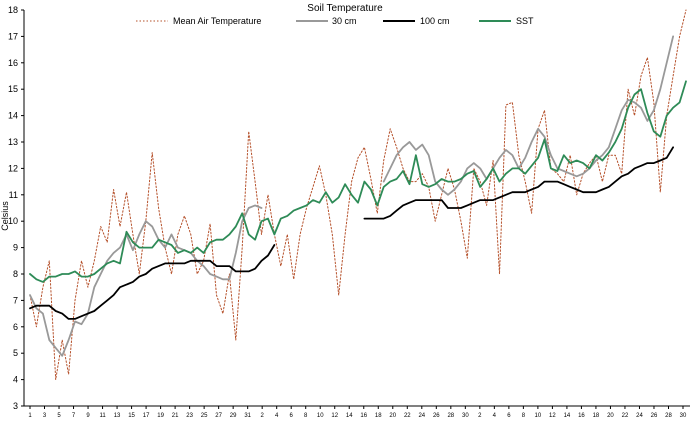 Image resolution: width=694 pixels, height=421 pixels. What do you see at coordinates (13, 142) in the screenshot?
I see `y-tick-label: 13` at bounding box center [13, 142].